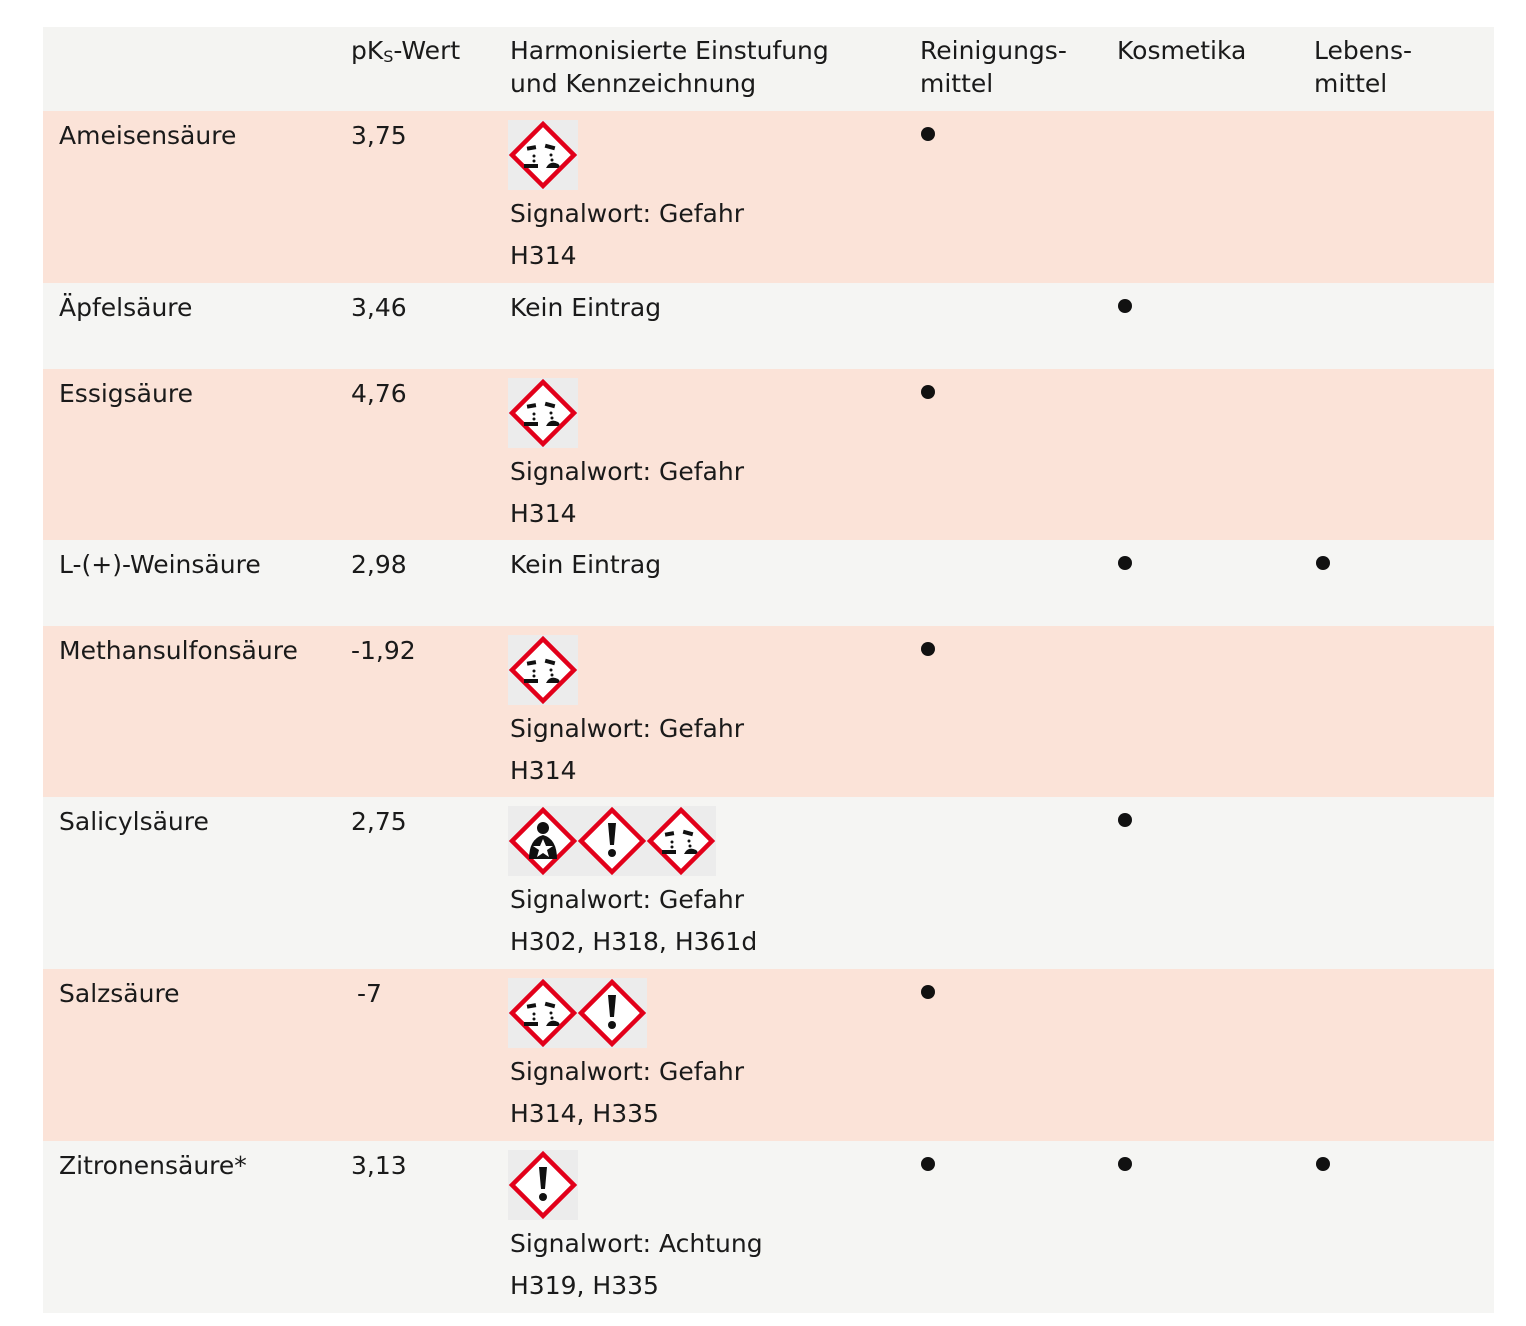 This screenshot has width=1526, height=1326. What do you see at coordinates (669, 50) in the screenshot?
I see `header-cell: Harmonisierte Einstufung` at bounding box center [669, 50].